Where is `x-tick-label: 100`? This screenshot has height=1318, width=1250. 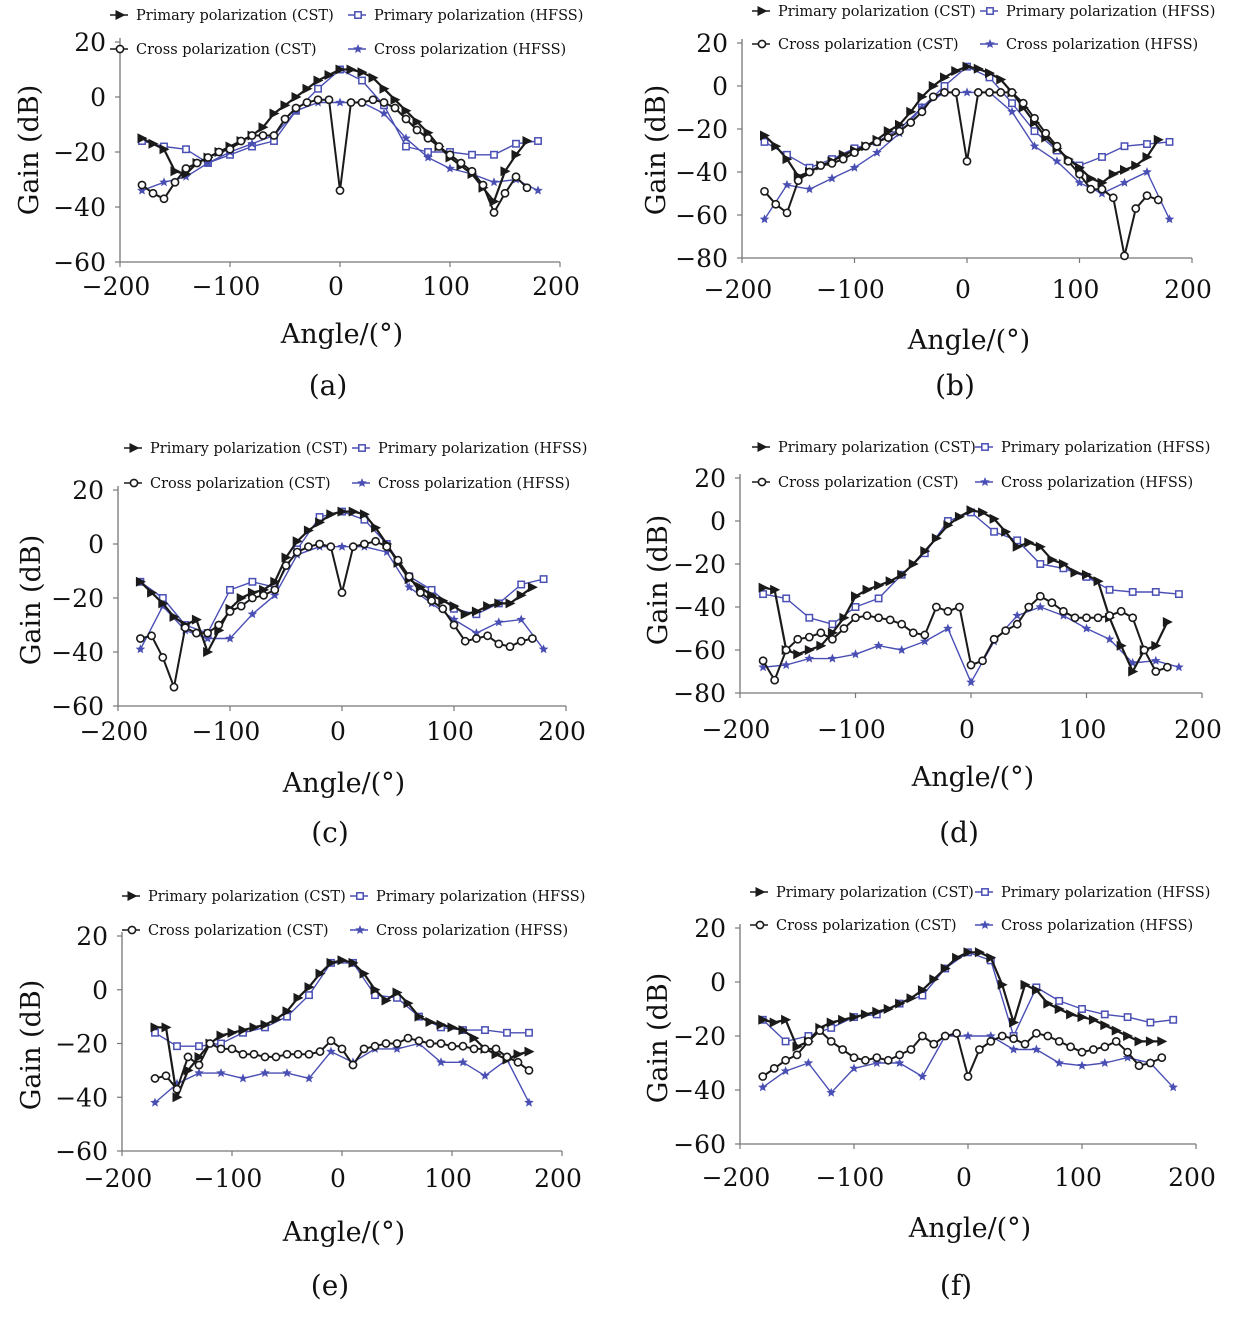 x-tick-label: 100 is located at coordinates (450, 731).